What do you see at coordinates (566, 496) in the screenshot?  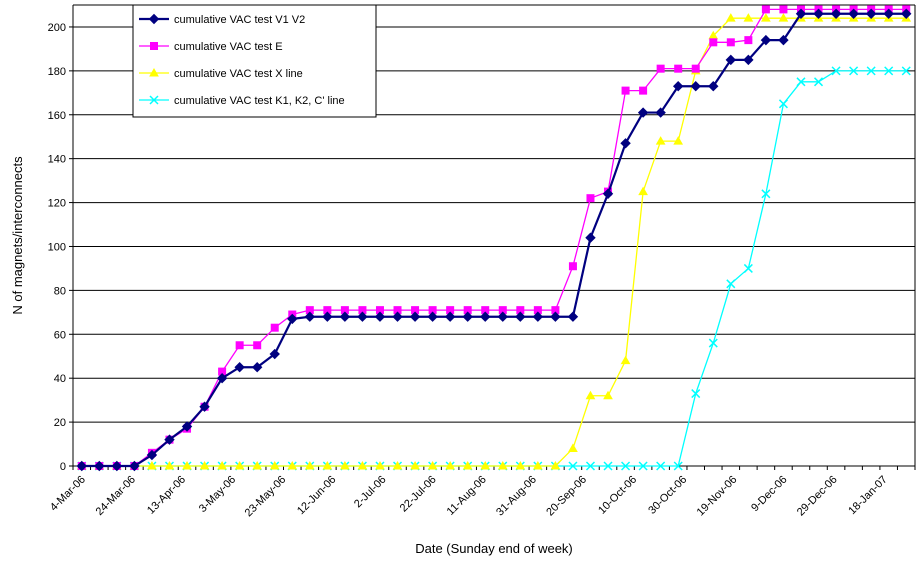 I see `x-tick-label: 20-Sep-06` at bounding box center [566, 496].